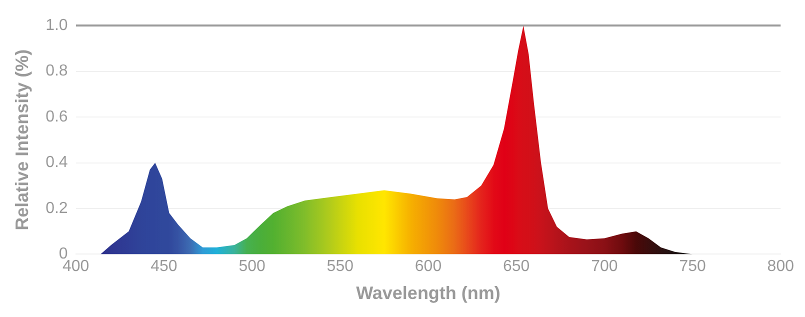  What do you see at coordinates (76, 267) in the screenshot?
I see `x-tick-label: 400` at bounding box center [76, 267].